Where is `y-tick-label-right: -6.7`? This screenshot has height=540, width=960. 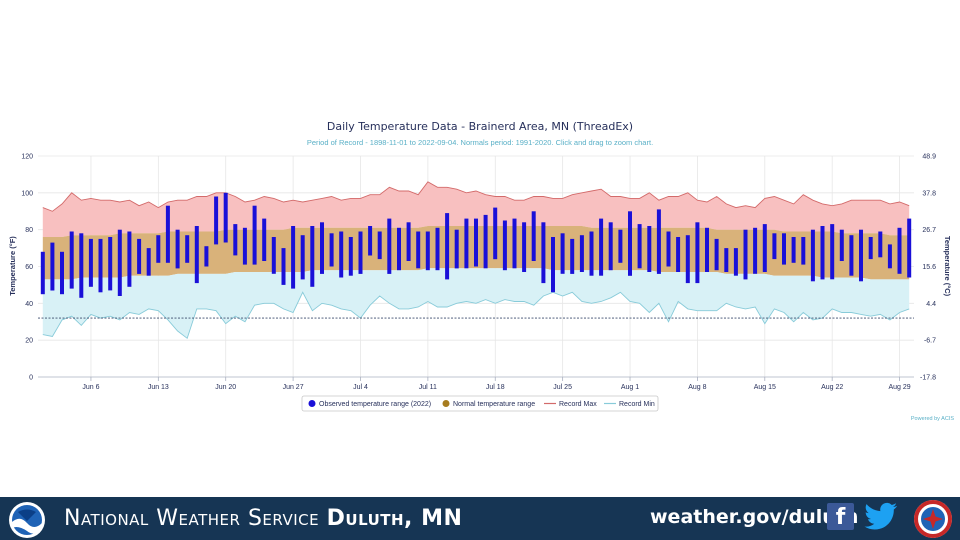 y-tick-label-right: -6.7 is located at coordinates (930, 341).